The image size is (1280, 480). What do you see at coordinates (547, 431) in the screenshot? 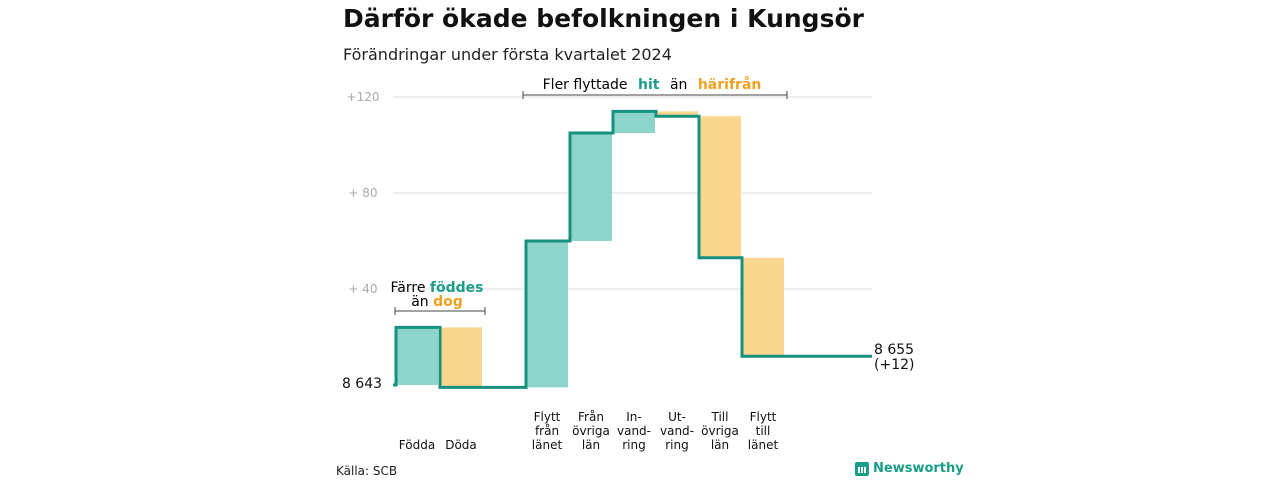
I see `category-label: från` at bounding box center [547, 431].